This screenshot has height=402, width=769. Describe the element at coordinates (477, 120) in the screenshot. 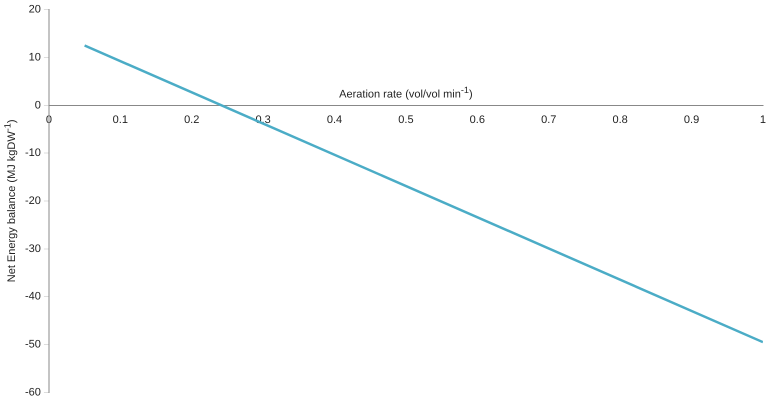

I see `x-tick-label: 0.6` at that location.